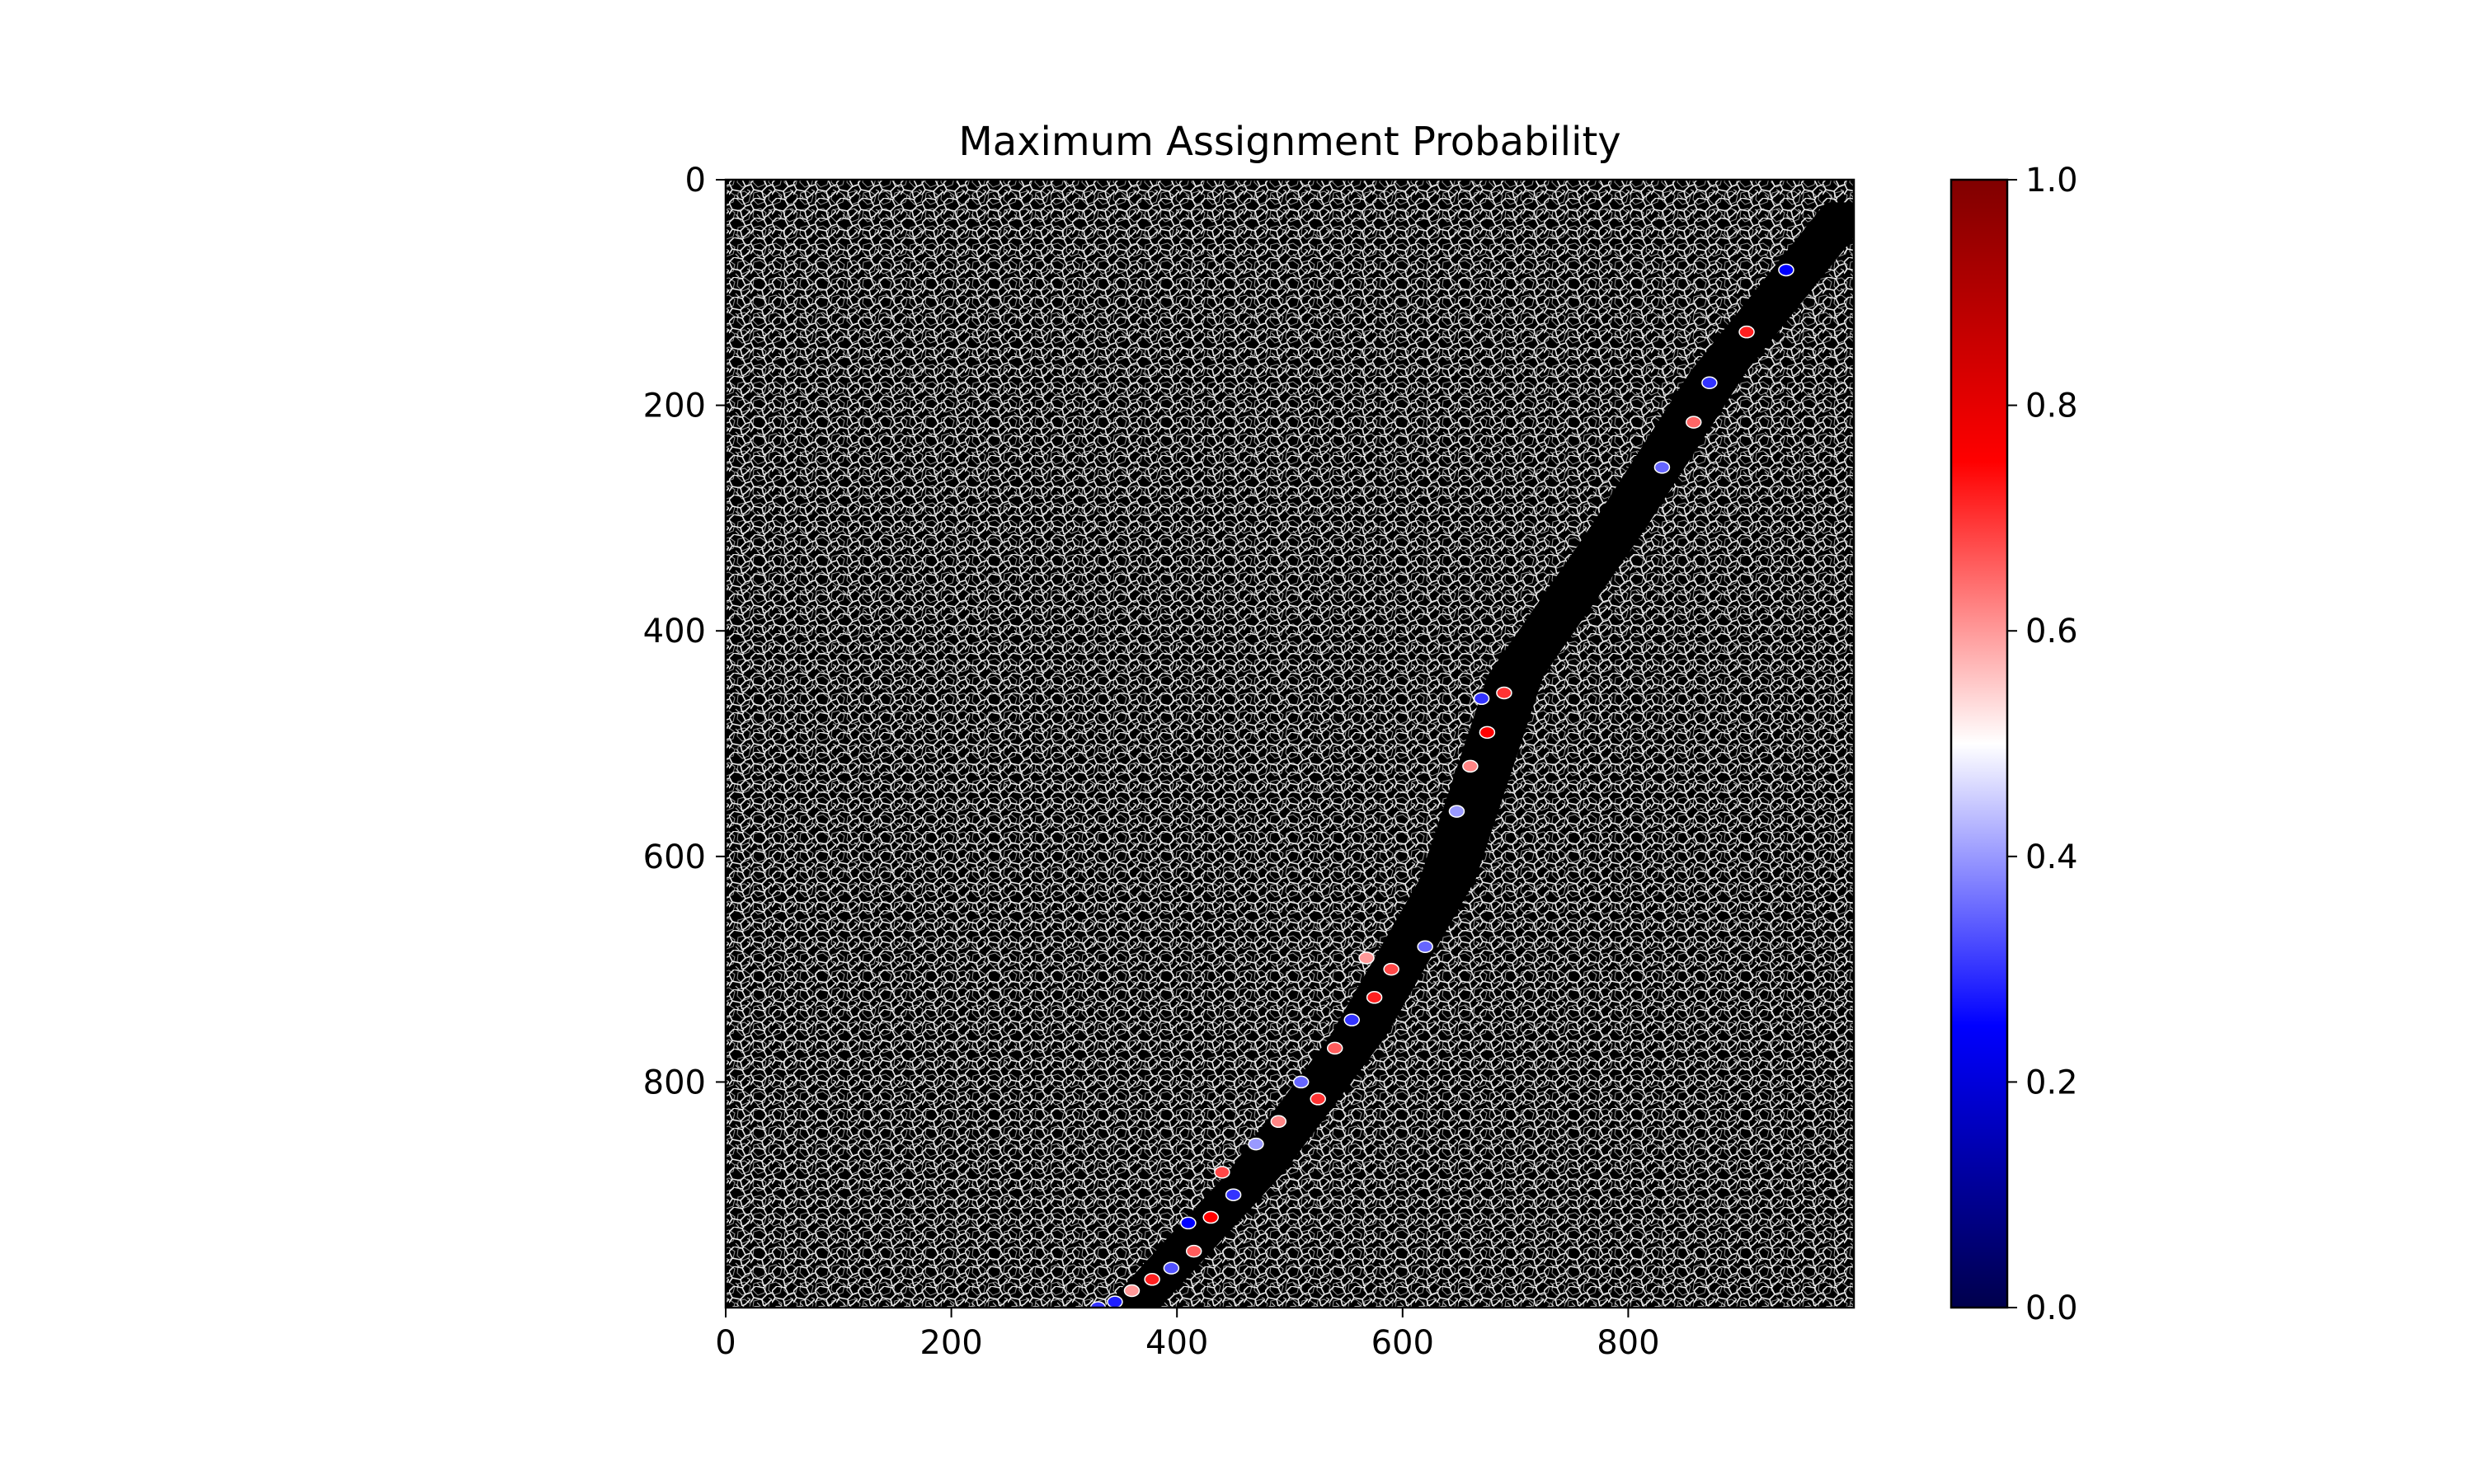 Image resolution: width=2474 pixels, height=1484 pixels. What do you see at coordinates (1402, 1343) in the screenshot?
I see `x-tick-label: 600` at bounding box center [1402, 1343].